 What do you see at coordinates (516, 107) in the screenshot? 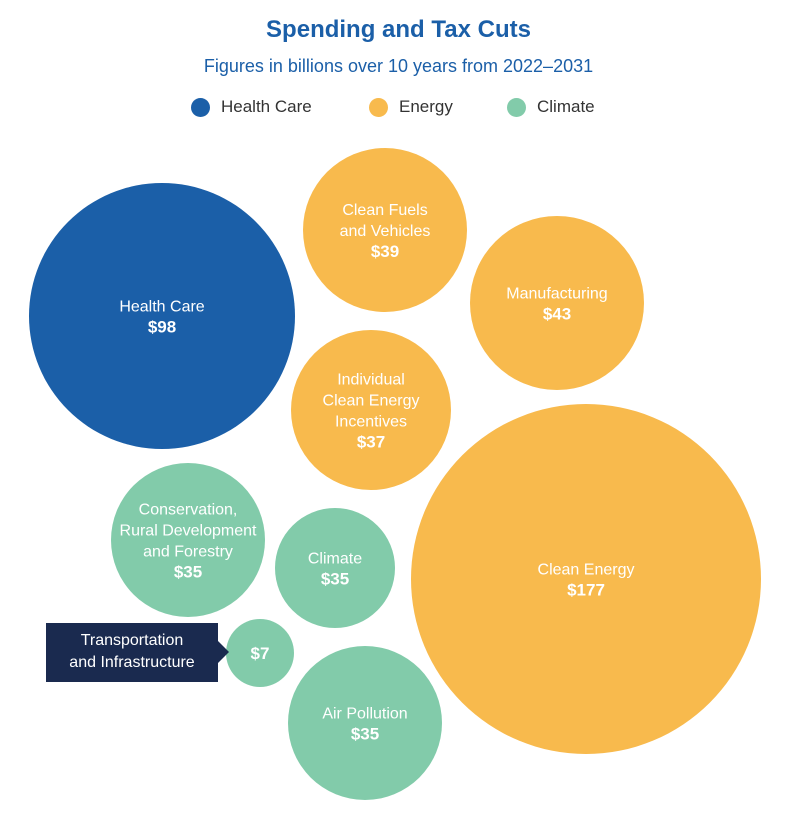
I see `legend-swatch-climate` at bounding box center [516, 107].